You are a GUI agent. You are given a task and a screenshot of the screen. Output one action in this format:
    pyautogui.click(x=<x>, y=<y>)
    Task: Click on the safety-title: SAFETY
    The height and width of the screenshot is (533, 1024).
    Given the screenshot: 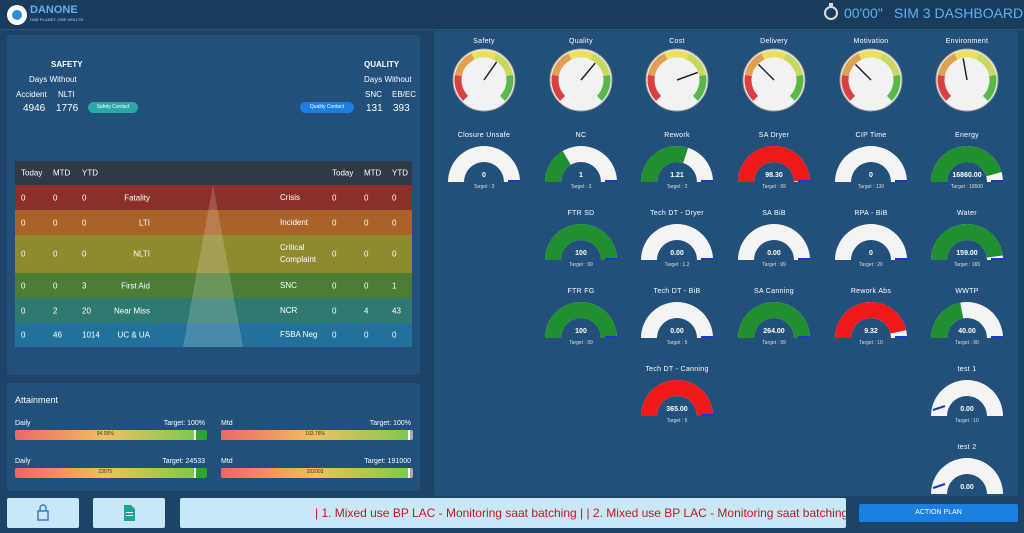 What is the action you would take?
    pyautogui.click(x=67, y=64)
    